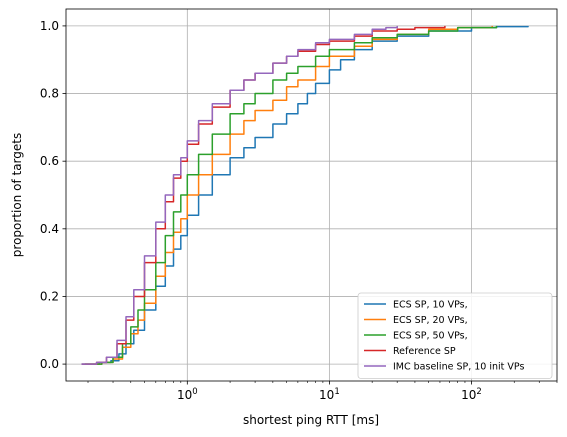 This screenshot has height=437, width=567. Describe the element at coordinates (311, 420) in the screenshot. I see `x-axis-label: shortest ping RTT [ms]` at that location.